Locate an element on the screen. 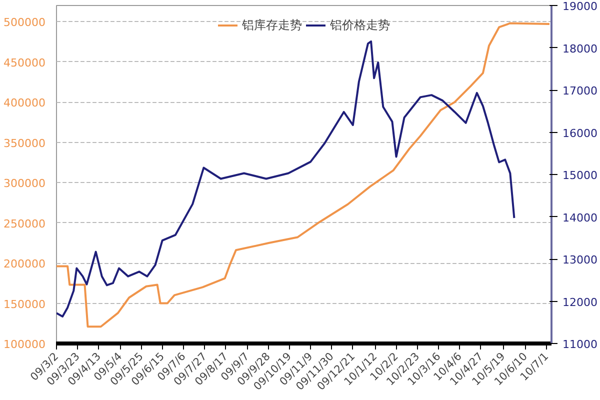  y2-tick-label: 15000 is located at coordinates (580, 175).